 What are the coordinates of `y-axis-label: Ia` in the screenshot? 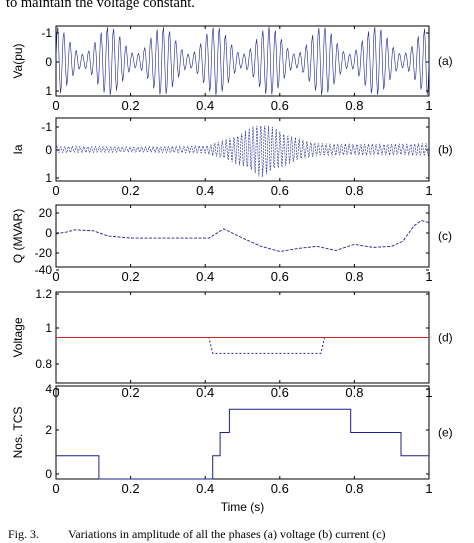 It's located at (18, 149).